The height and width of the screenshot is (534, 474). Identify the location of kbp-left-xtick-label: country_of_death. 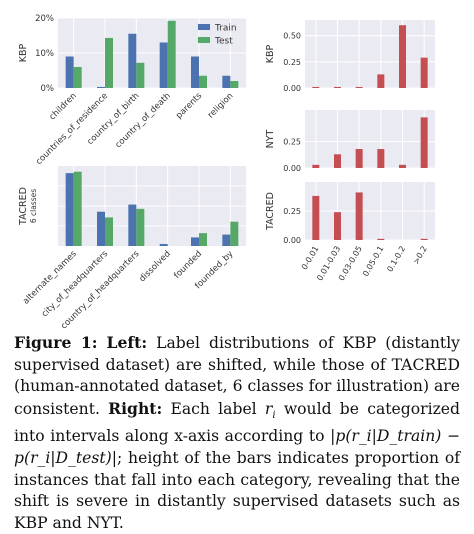
(143, 120).